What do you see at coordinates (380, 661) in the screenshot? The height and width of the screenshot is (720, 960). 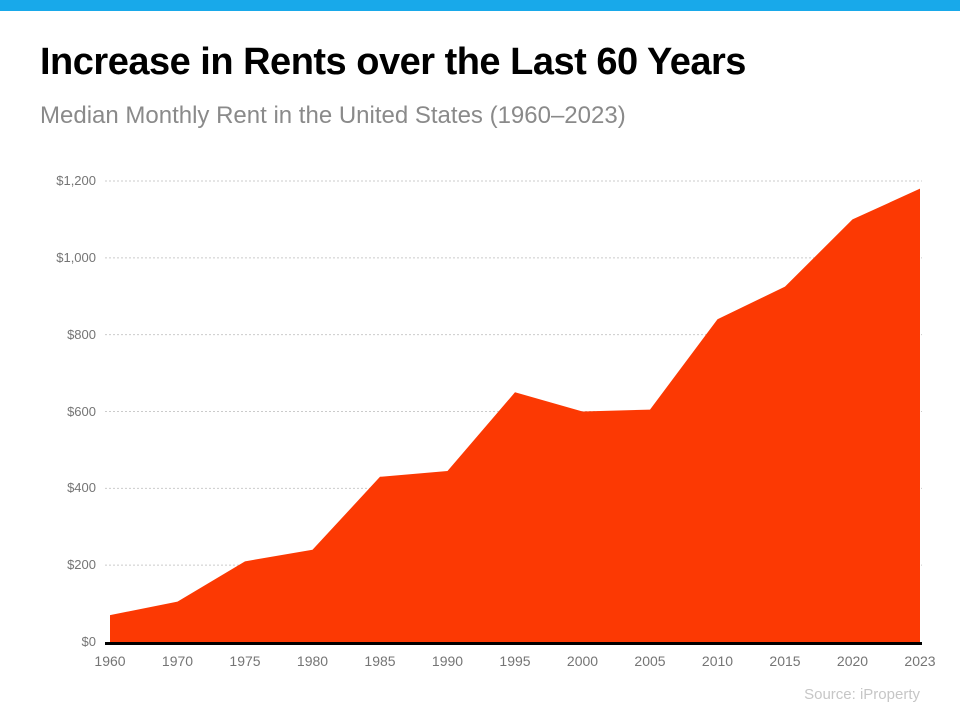 I see `x-tick-label: 1985` at bounding box center [380, 661].